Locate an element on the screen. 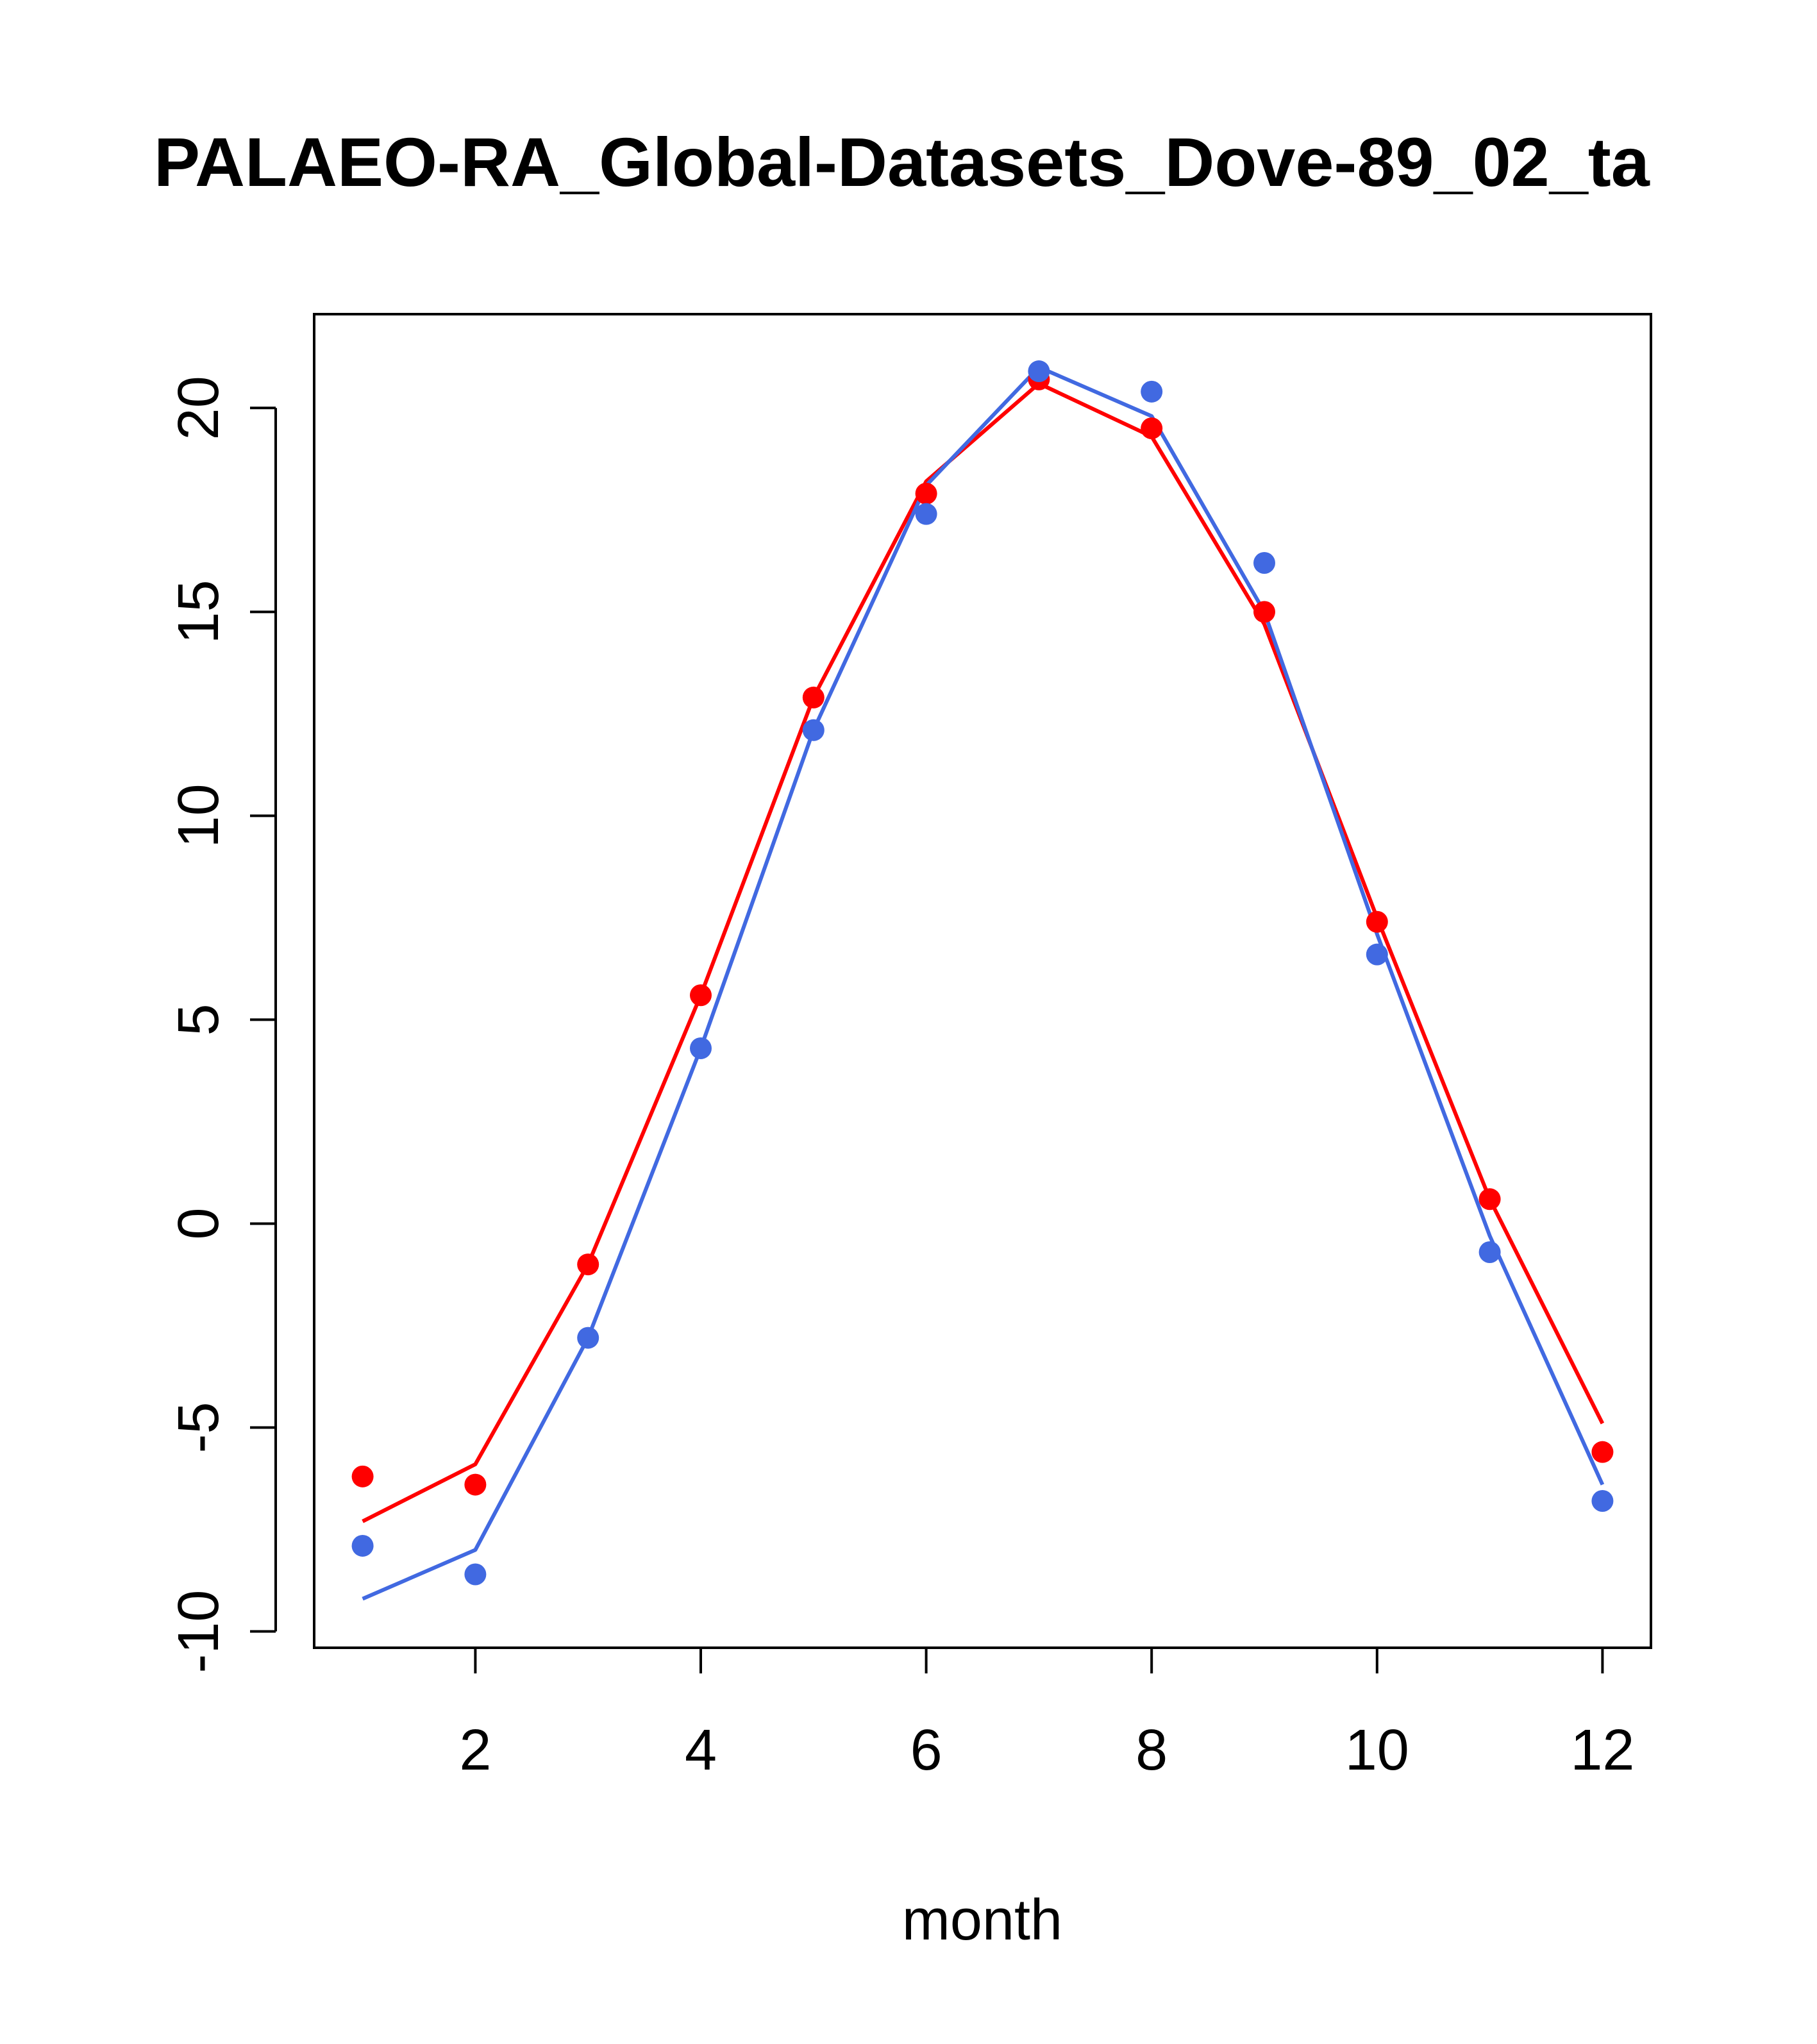 This screenshot has width=1817, height=2044. x-tick-label: 2 is located at coordinates (475, 1750).